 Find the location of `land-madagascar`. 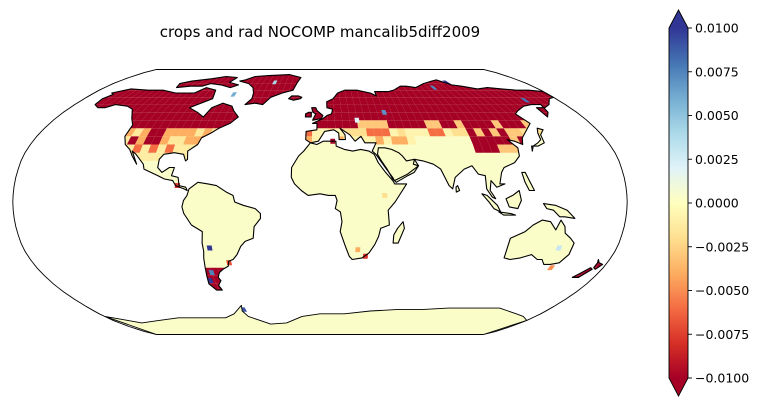

land-madagascar is located at coordinates (399, 232).